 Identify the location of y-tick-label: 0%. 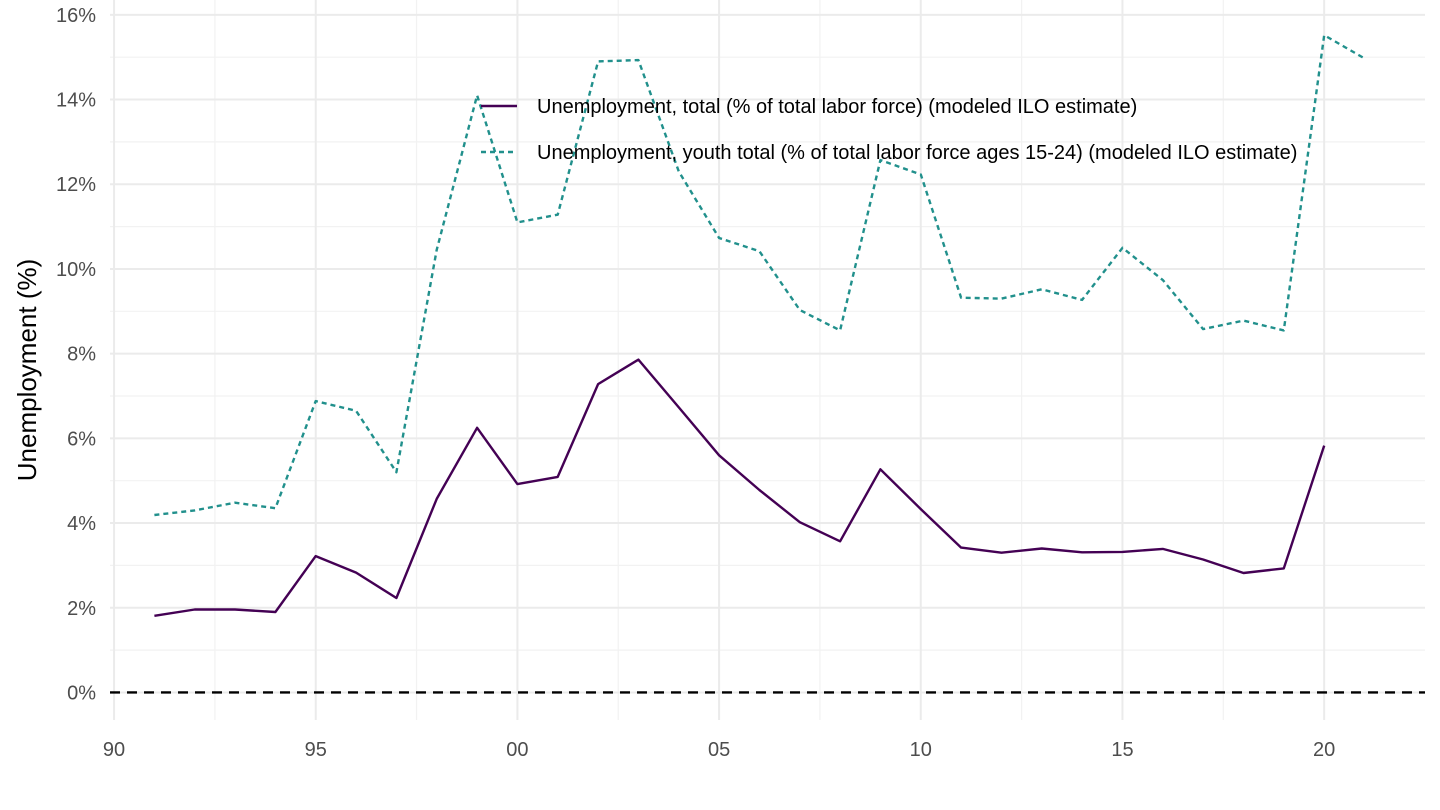
(81, 693).